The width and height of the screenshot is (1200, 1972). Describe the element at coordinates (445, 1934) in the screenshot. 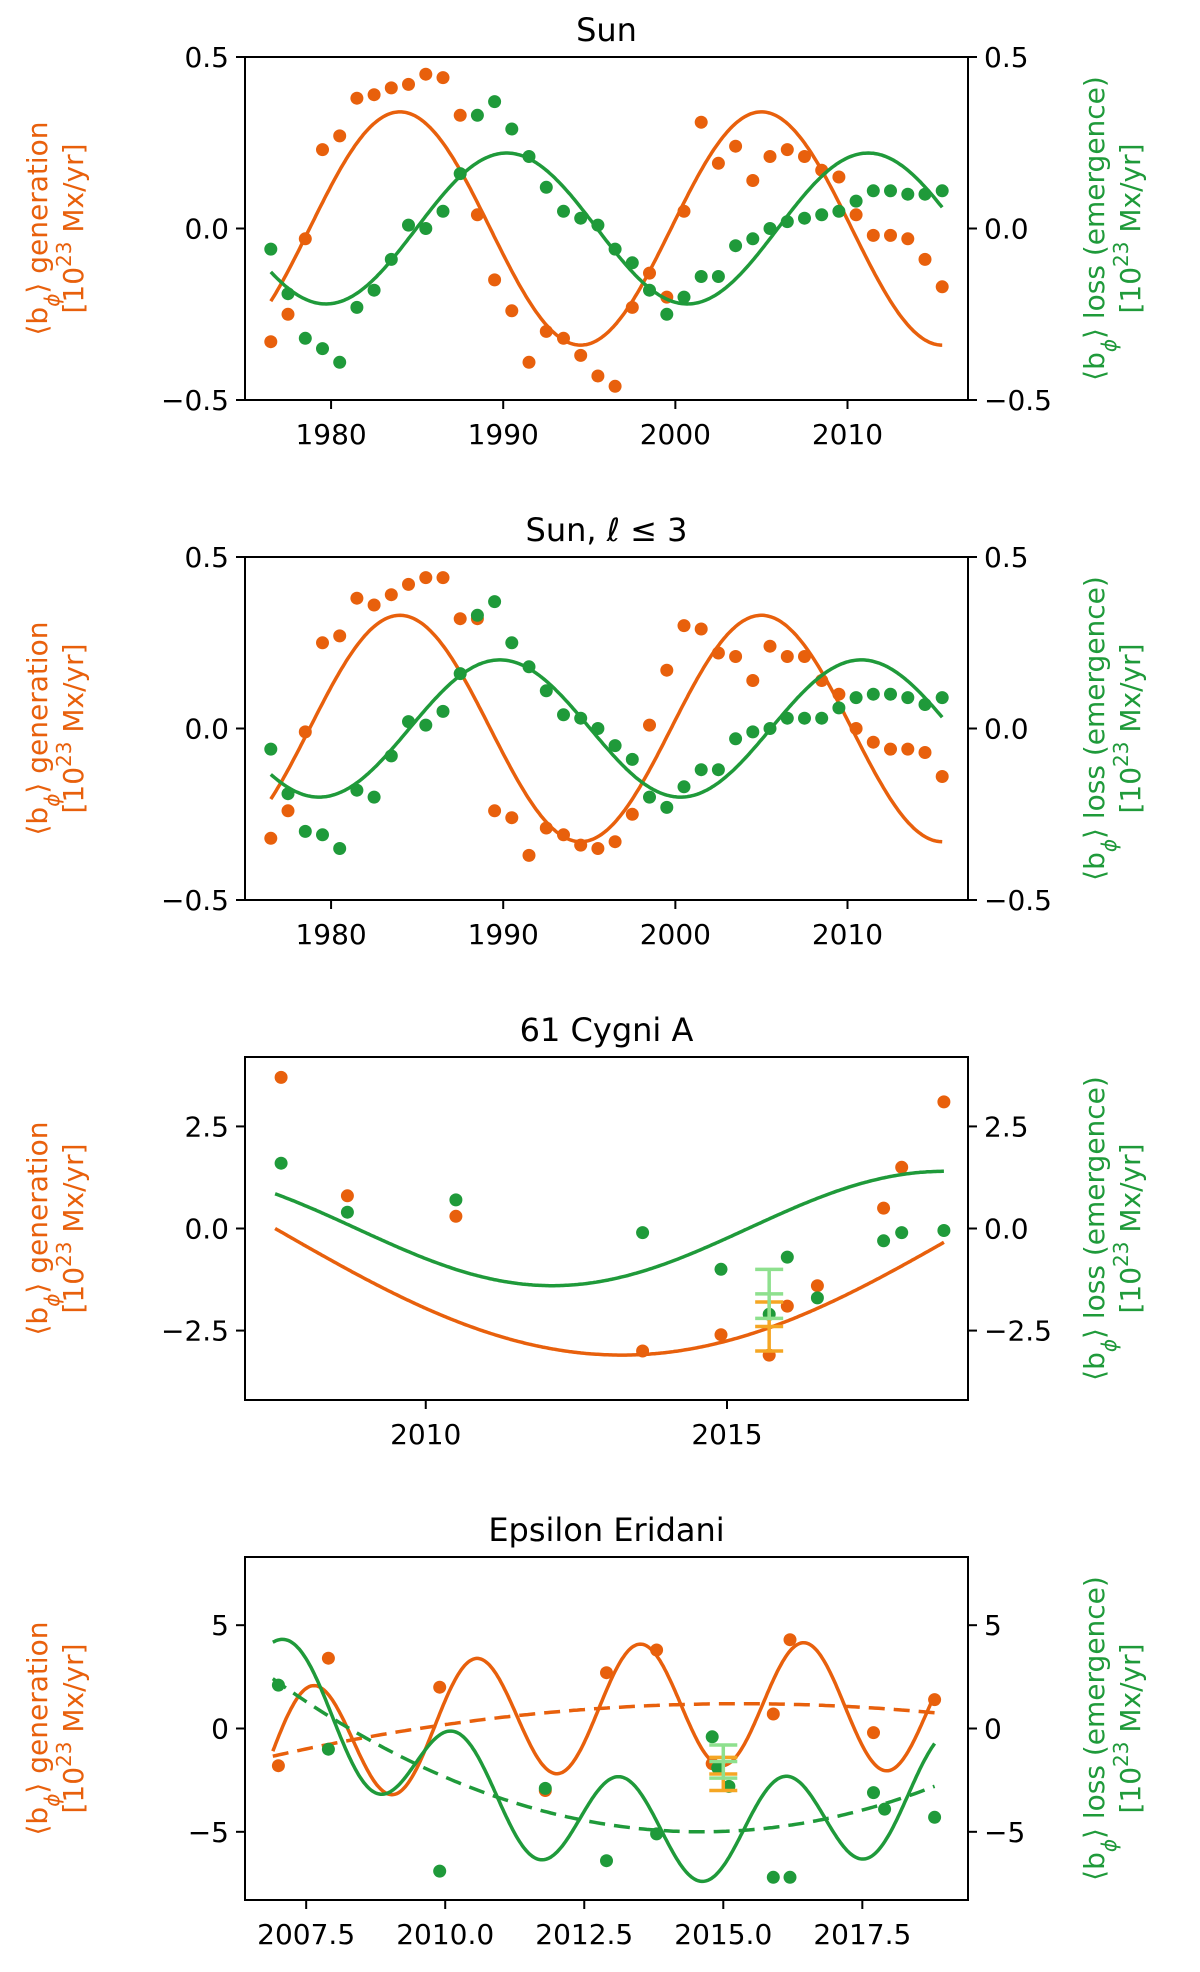

I see `x-tick-label: 2010.0` at that location.